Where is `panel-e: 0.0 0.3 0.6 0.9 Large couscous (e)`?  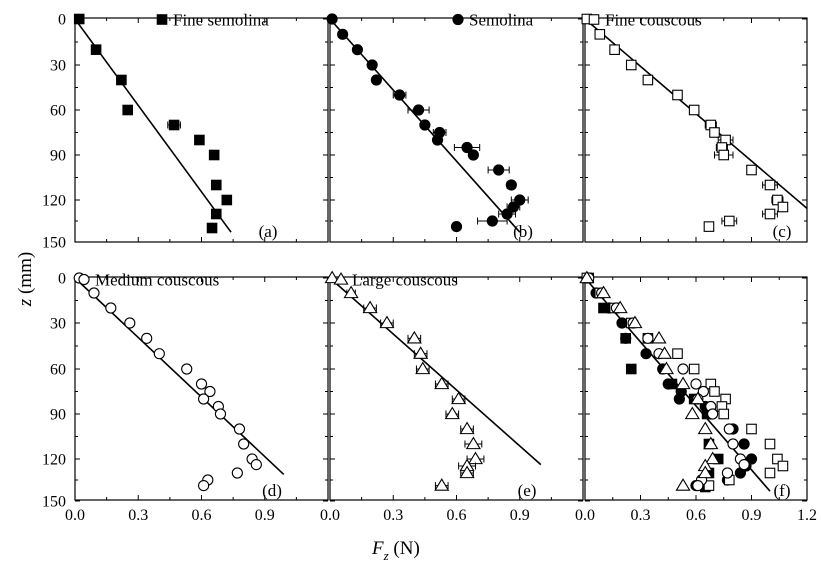
panel-e: 0.0 0.3 0.6 0.9 Large couscous (e) is located at coordinates (452, 397).